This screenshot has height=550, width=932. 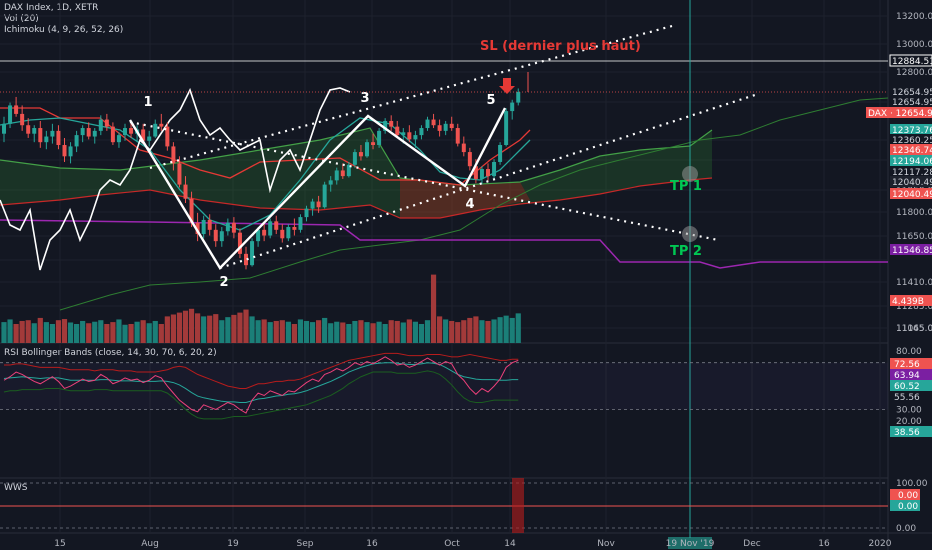 I want to click on rsi-label: 38.56, so click(x=907, y=433).